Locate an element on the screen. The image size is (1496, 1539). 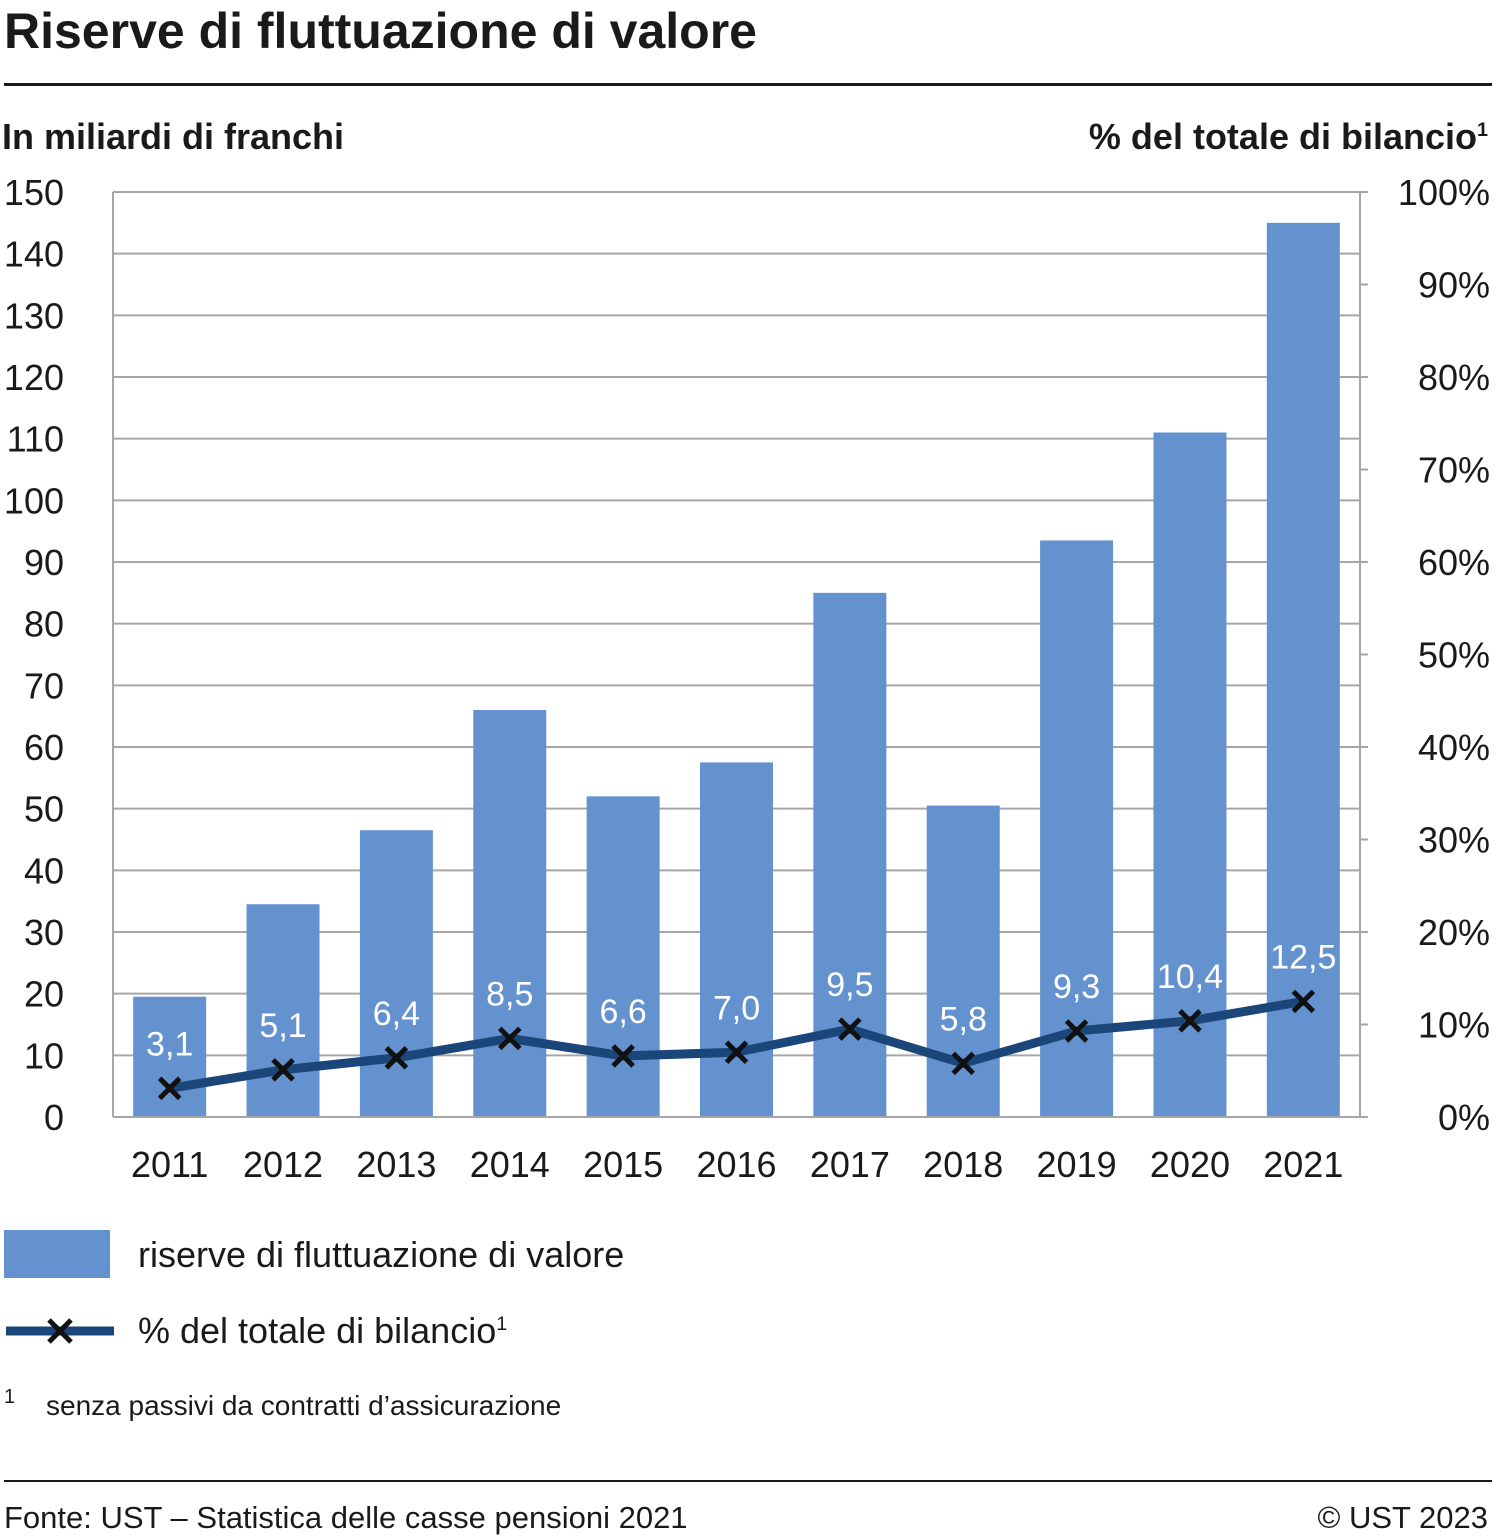
legend-line-swatch is located at coordinates (60, 1331).